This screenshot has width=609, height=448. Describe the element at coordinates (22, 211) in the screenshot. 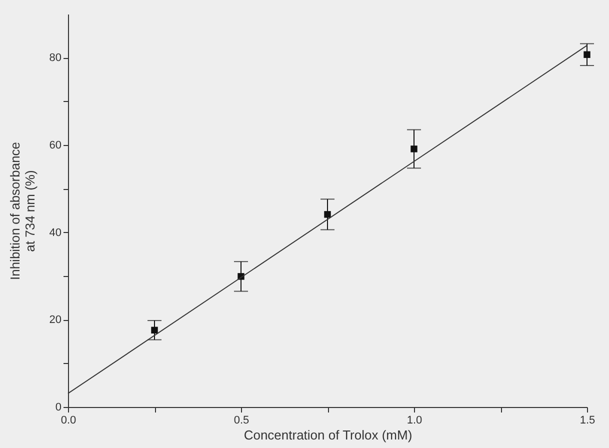

I see `y-axis-title: Inhibition of absorbance at 734 nm (%)` at that location.